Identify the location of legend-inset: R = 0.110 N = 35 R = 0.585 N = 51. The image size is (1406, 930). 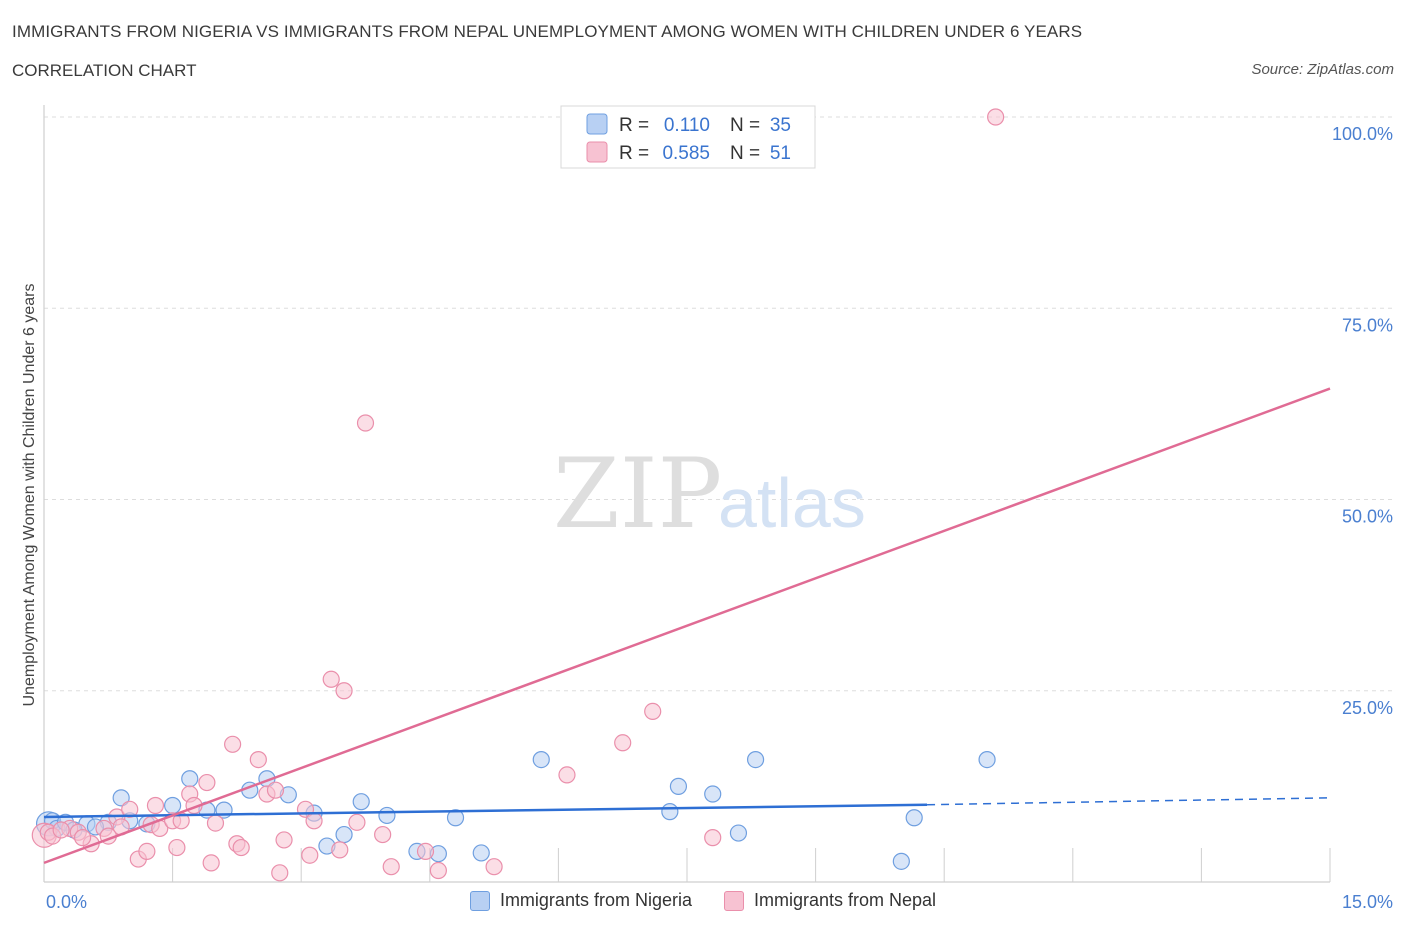
(688, 137).